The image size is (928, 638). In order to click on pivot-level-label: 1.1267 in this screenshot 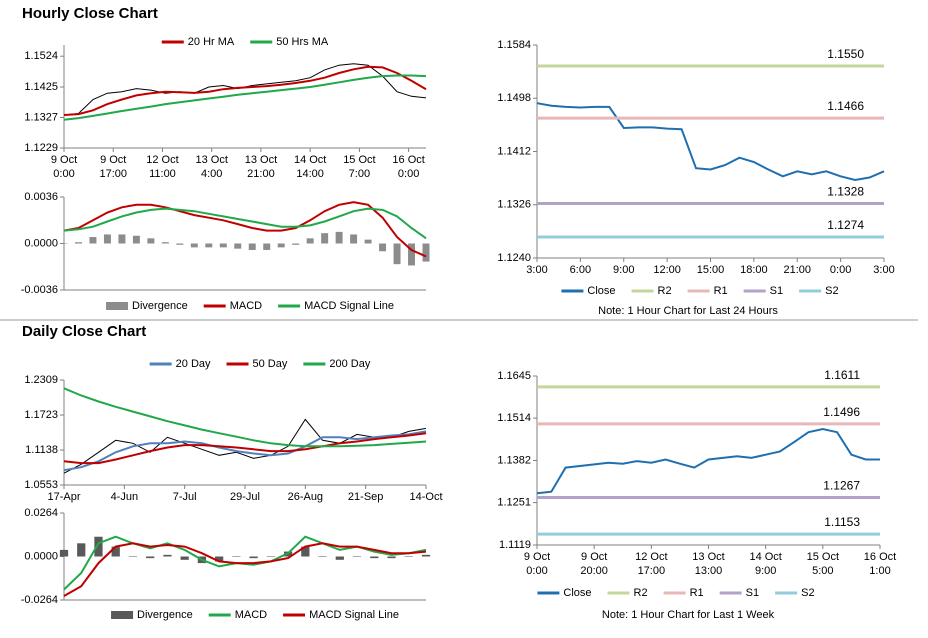, I will do `click(841, 486)`.